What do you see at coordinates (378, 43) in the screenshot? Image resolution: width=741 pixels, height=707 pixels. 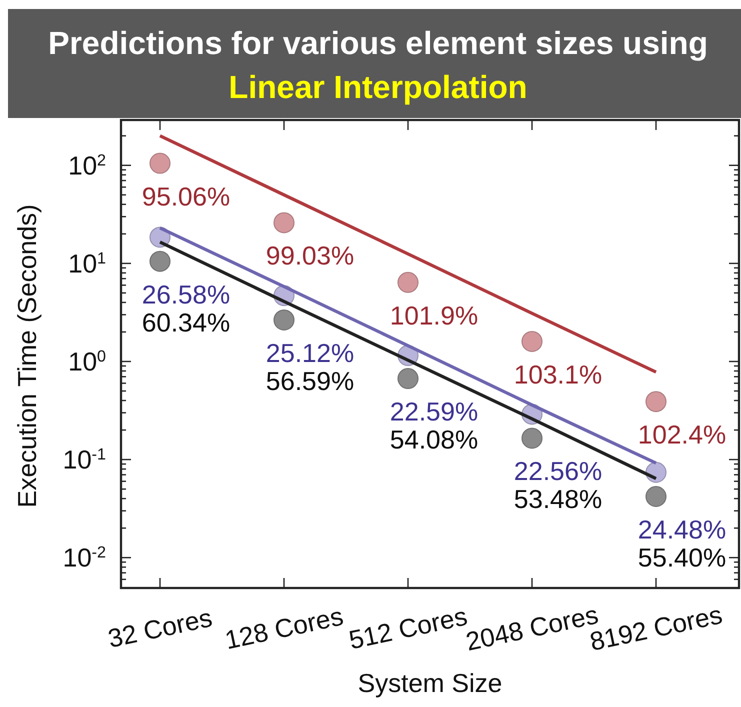 I see `chart-title: Predictions for various element sizes using` at bounding box center [378, 43].